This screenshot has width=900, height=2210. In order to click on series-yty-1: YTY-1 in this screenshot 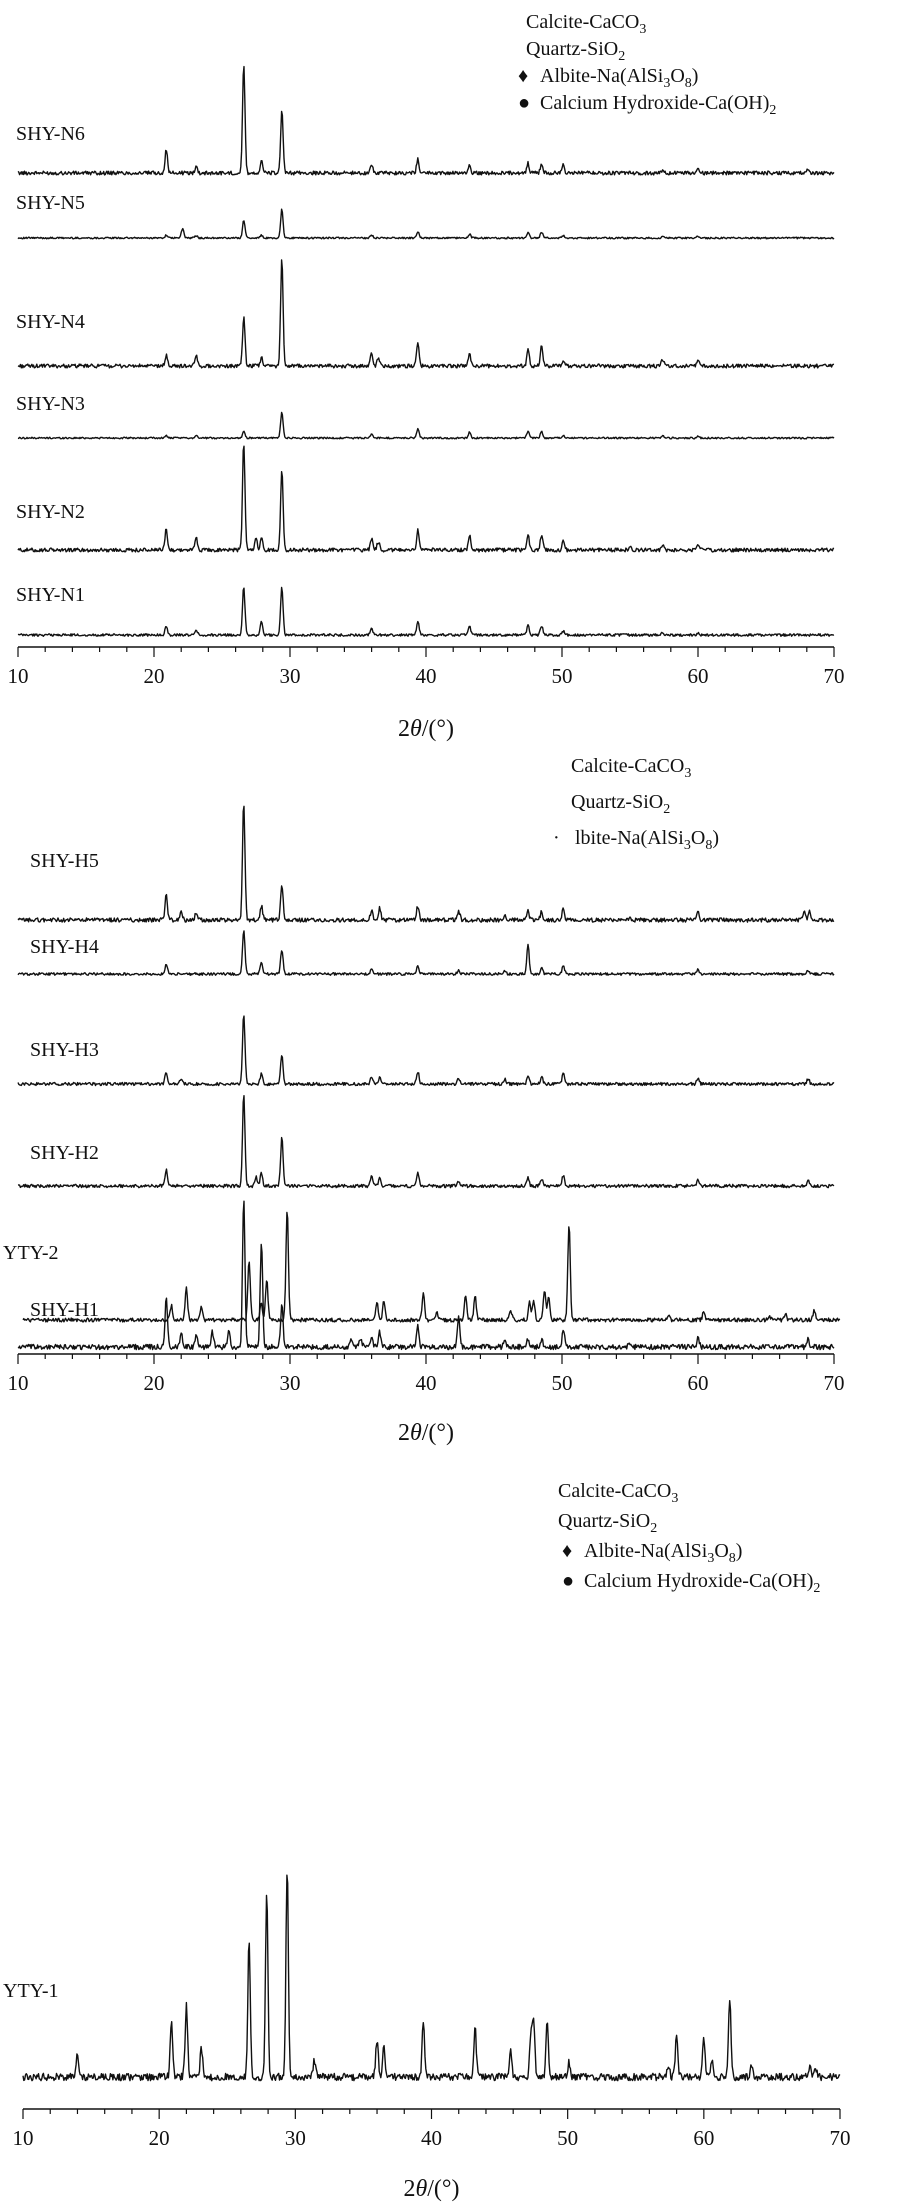, I will do `click(422, 1978)`.